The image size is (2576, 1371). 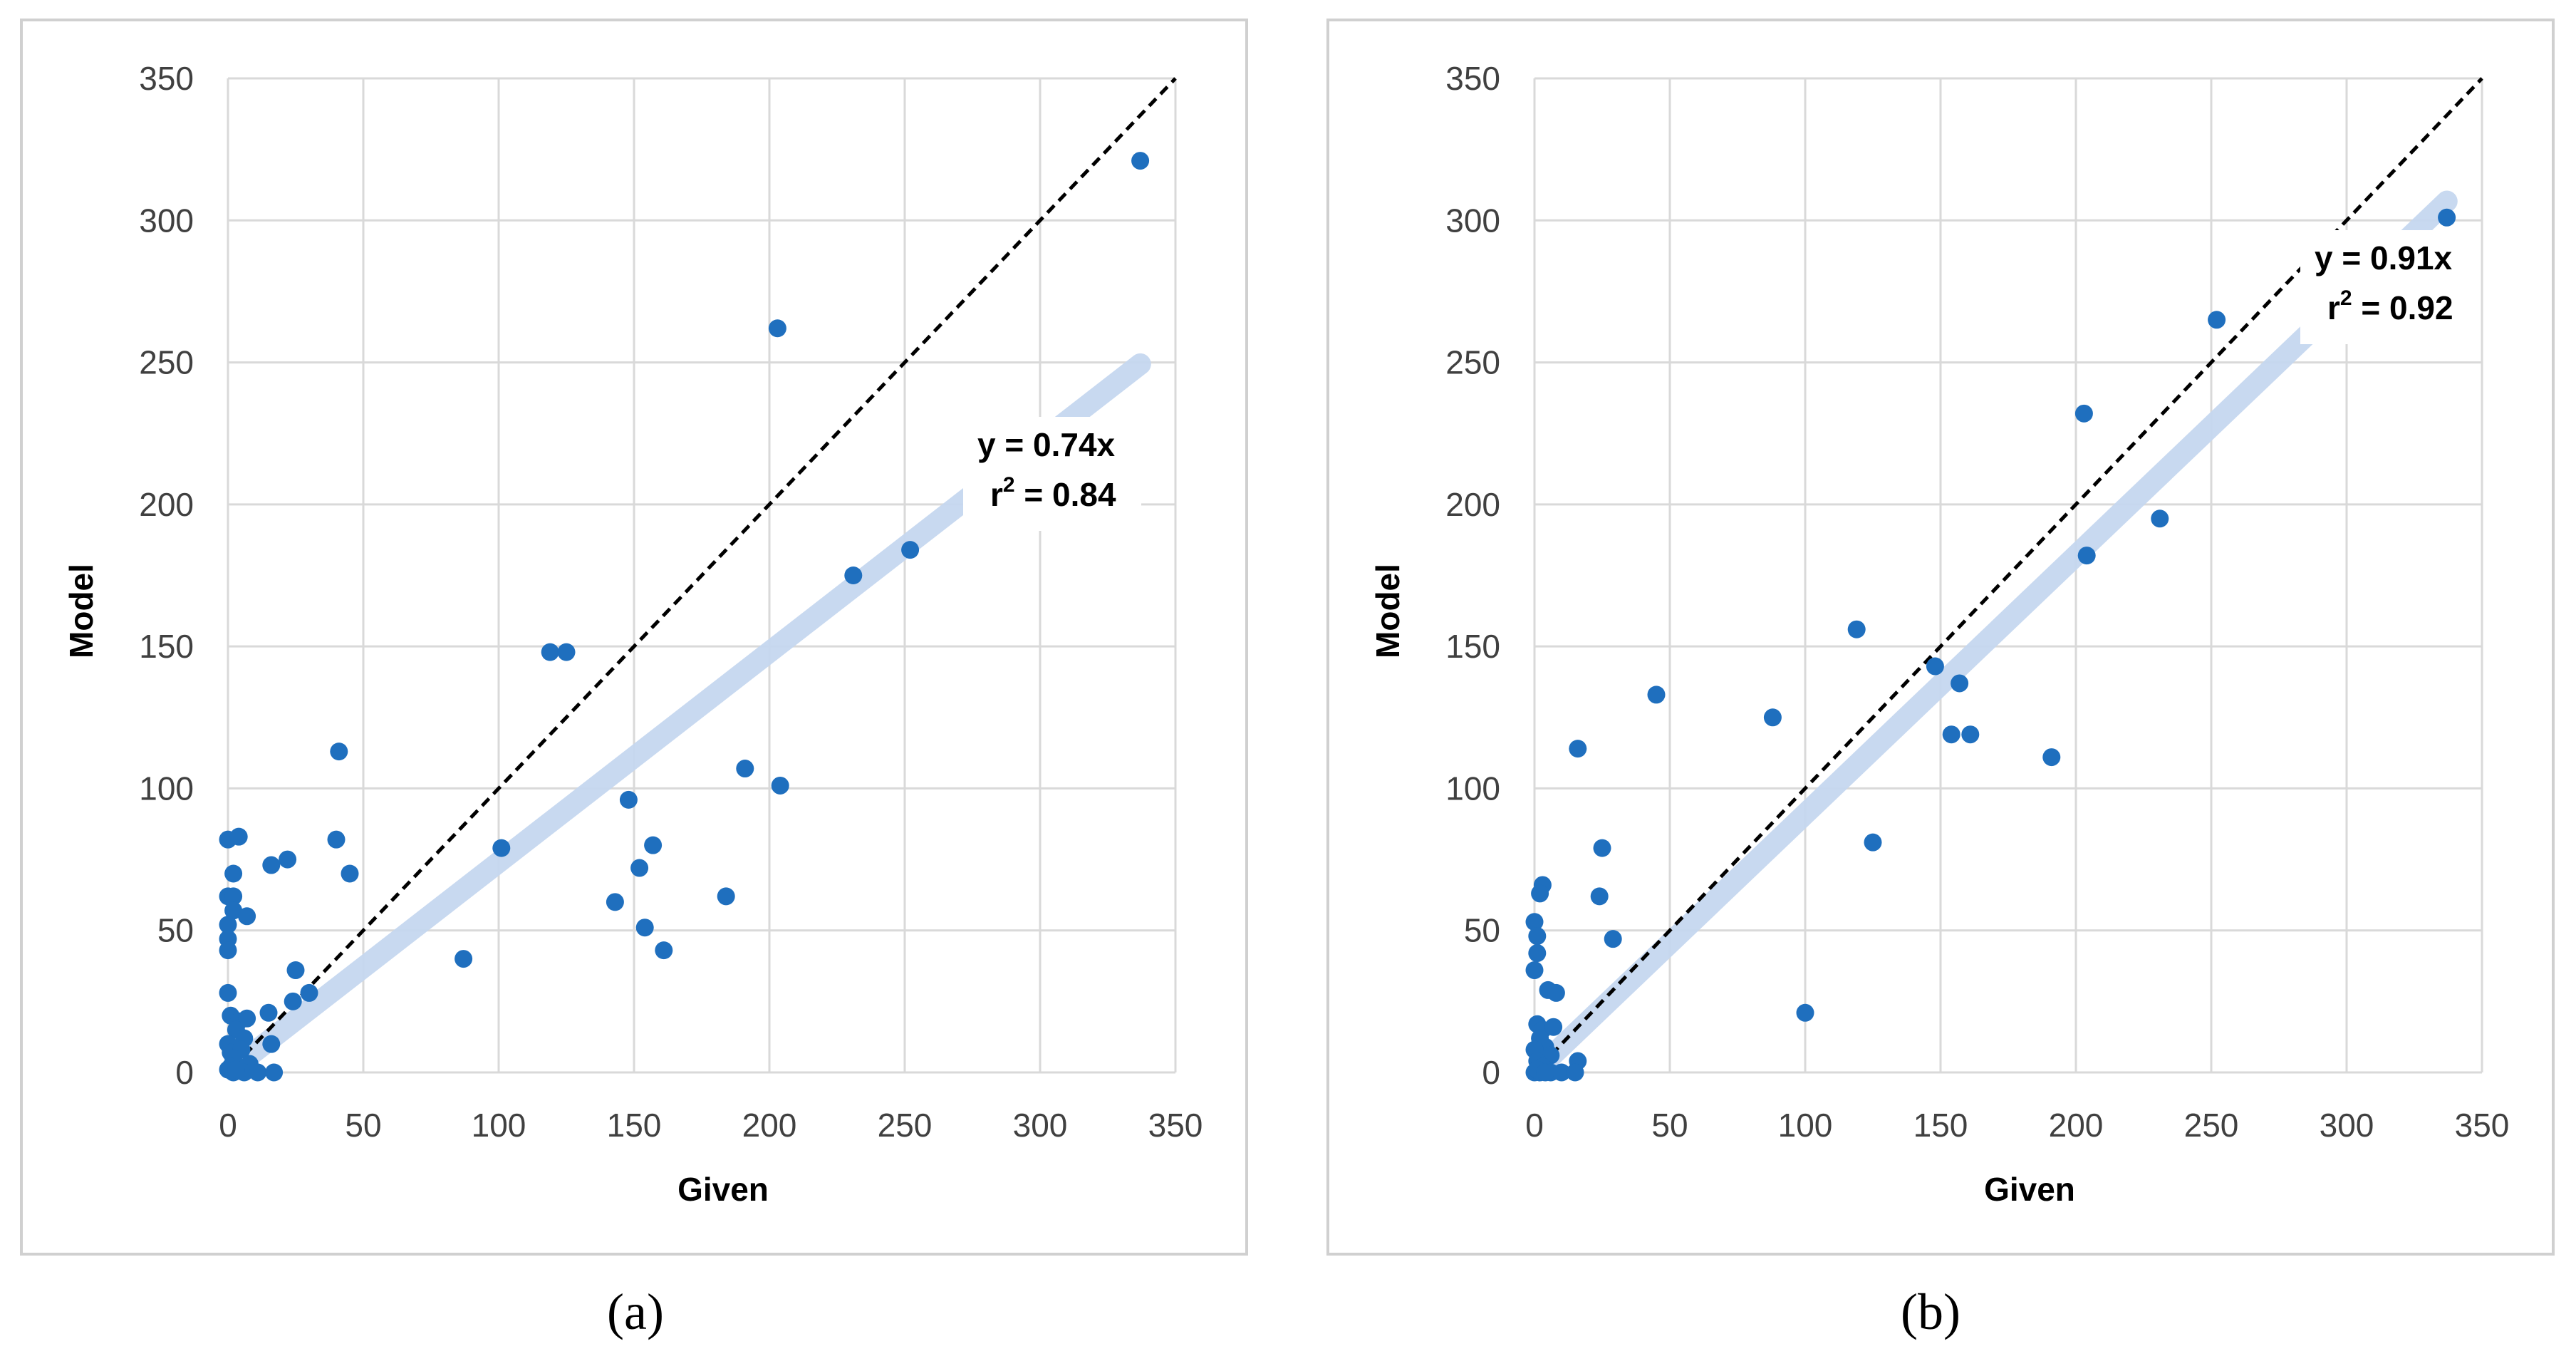 I want to click on chart-a-r-squared: r2 = 0.84, so click(x=1053, y=493).